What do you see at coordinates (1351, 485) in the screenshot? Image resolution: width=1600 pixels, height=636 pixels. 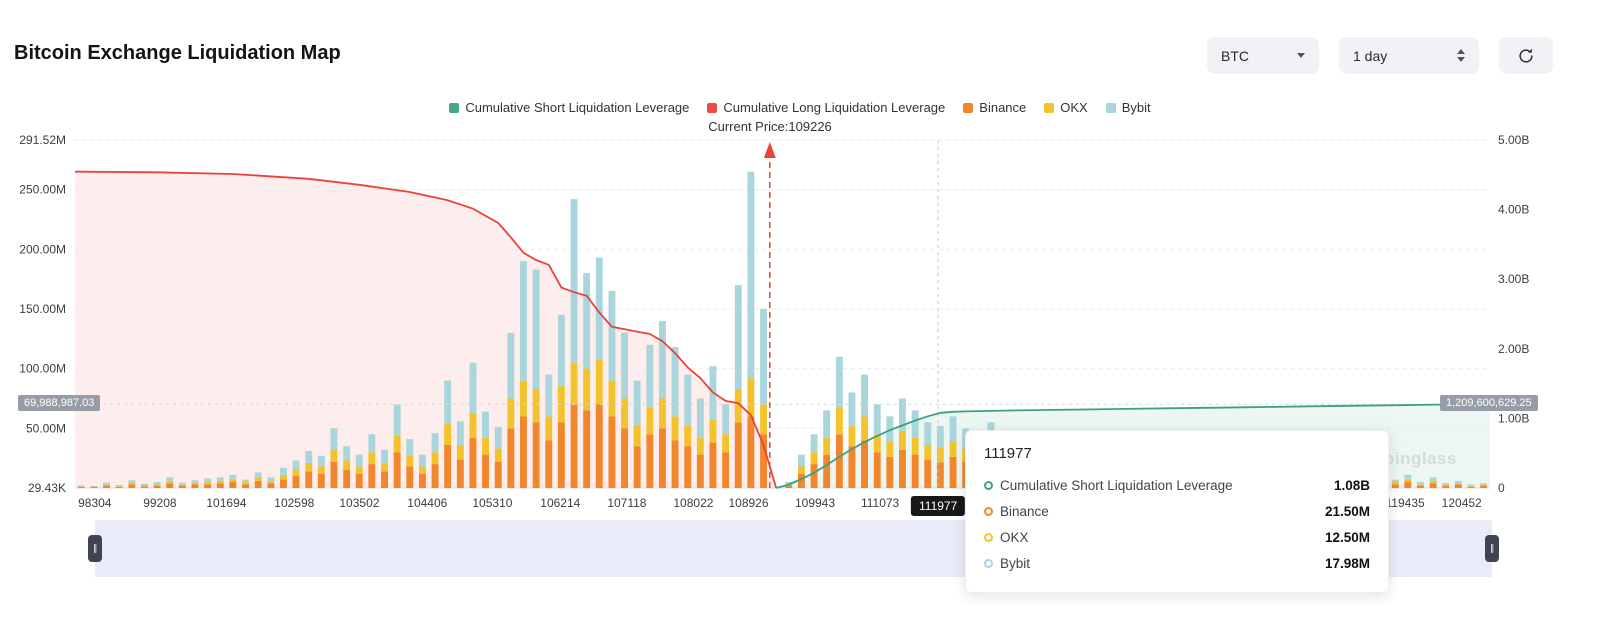 I see `tooltip-series-value: 1.08B` at bounding box center [1351, 485].